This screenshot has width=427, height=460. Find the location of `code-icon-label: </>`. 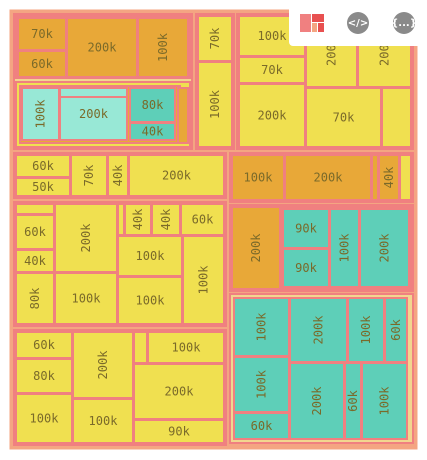

code-icon-label: </> is located at coordinates (358, 23).